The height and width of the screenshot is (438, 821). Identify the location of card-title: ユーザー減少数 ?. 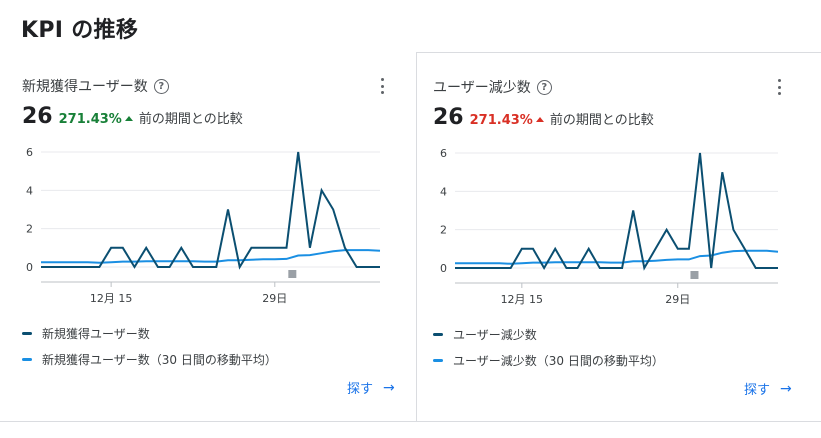
(492, 87).